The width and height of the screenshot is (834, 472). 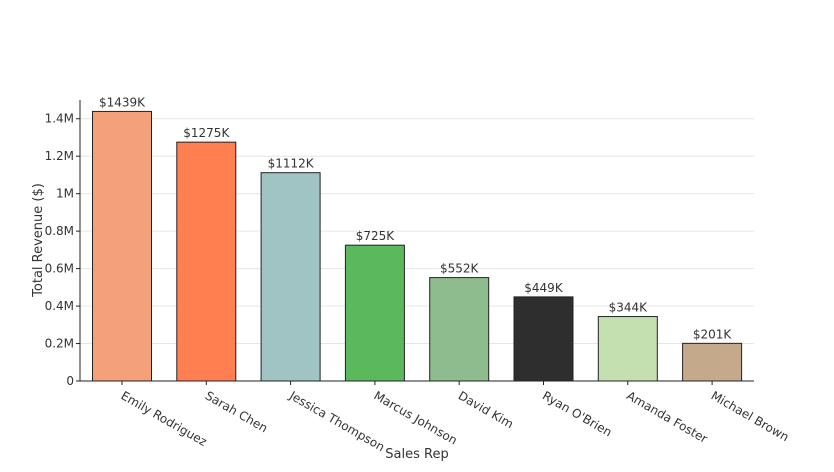 I want to click on y-tick-label: 1.2M, so click(x=59, y=156).